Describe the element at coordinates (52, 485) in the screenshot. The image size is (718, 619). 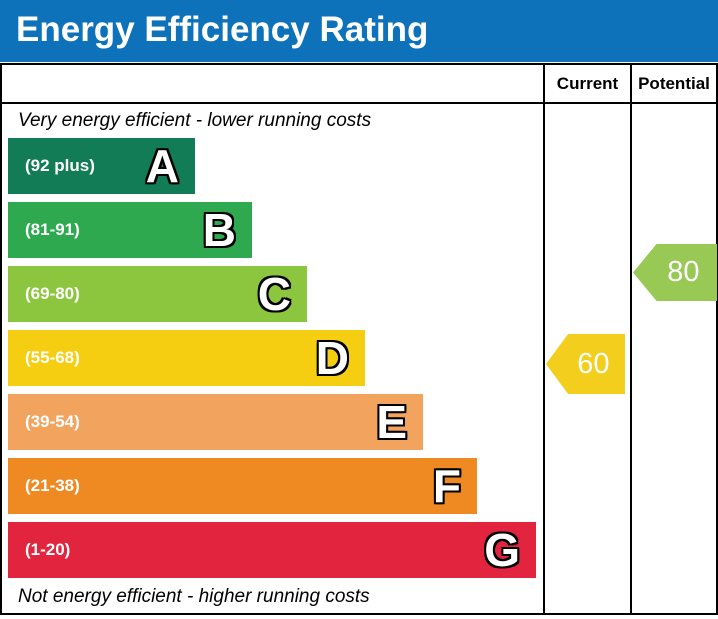
I see `band-range-label: (21-38)` at that location.